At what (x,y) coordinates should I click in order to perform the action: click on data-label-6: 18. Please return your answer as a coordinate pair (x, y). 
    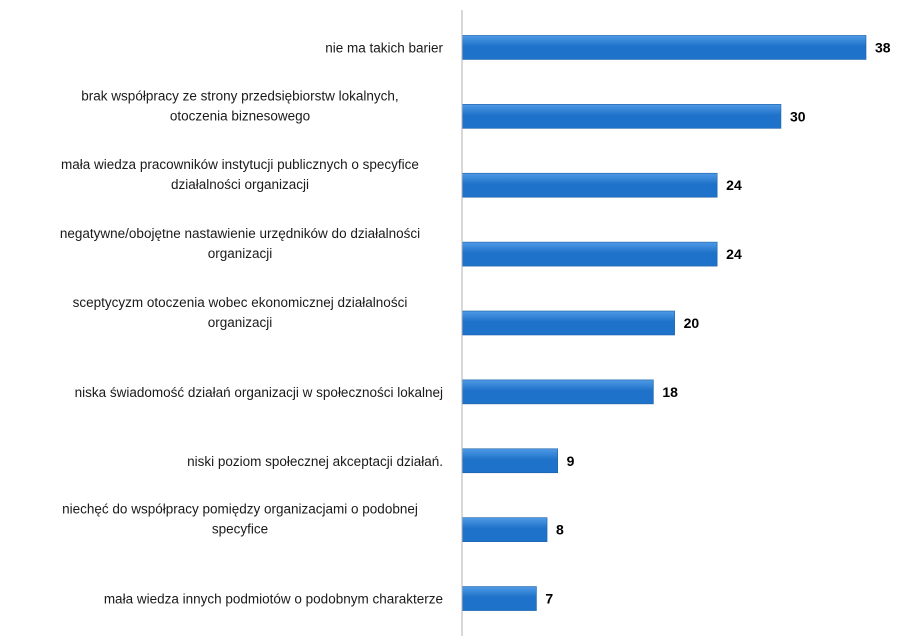
    Looking at the image, I should click on (670, 392).